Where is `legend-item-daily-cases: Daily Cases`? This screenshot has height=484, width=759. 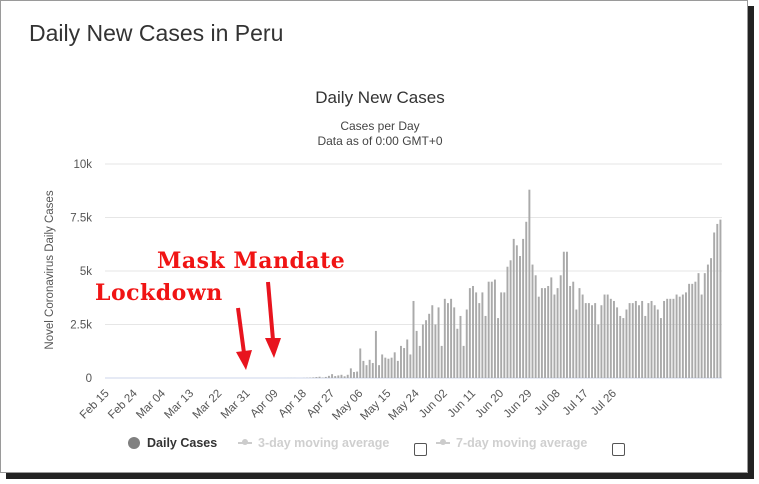
legend-item-daily-cases: Daily Cases is located at coordinates (172, 443).